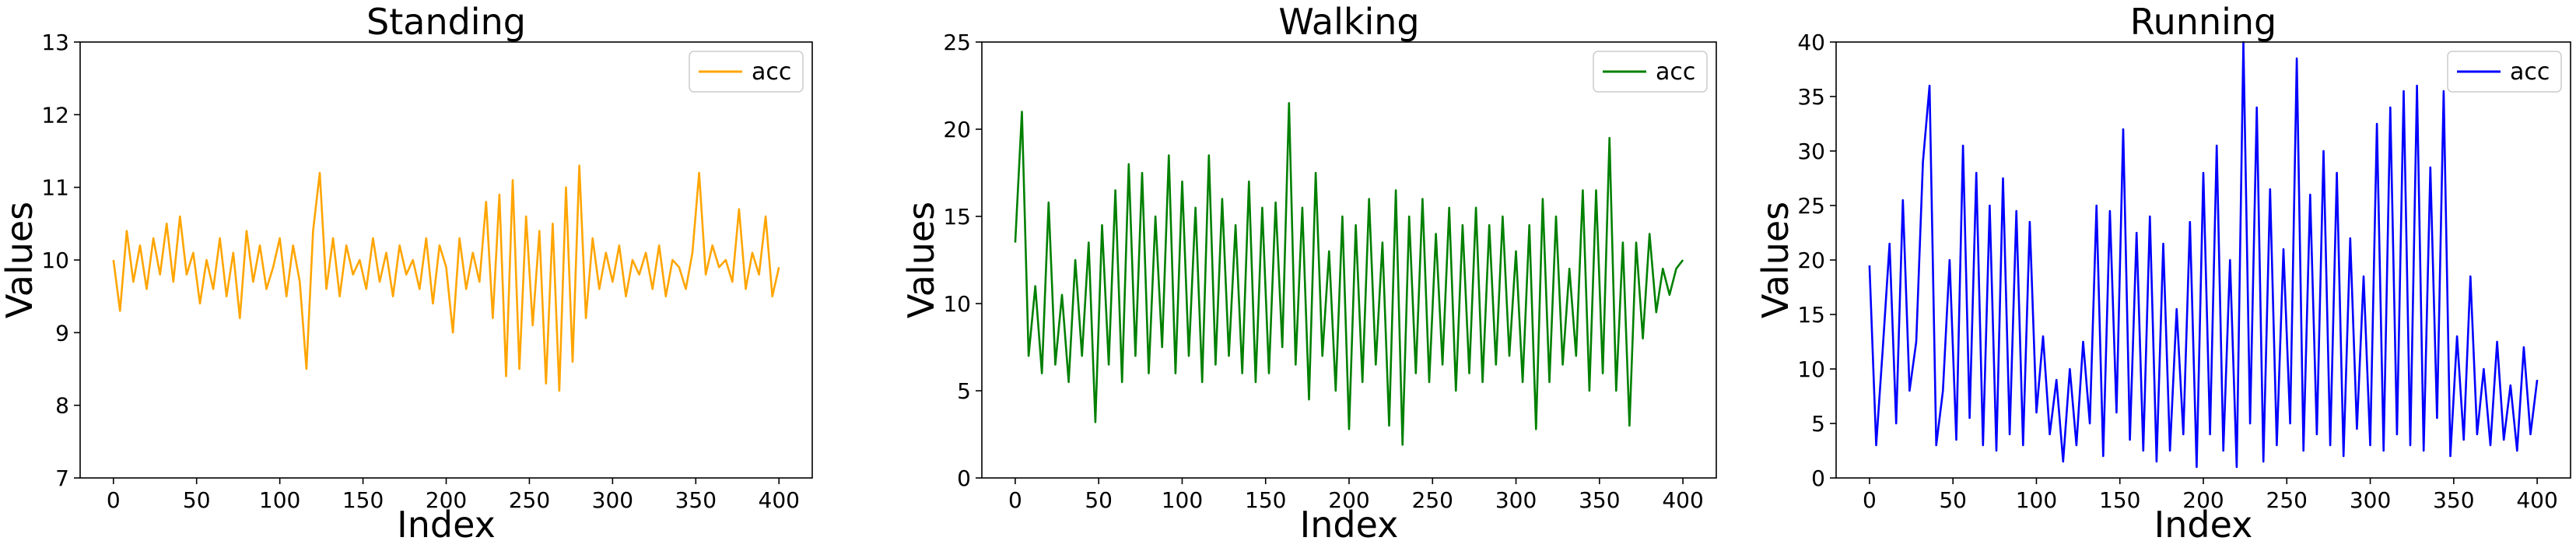  I want to click on walking-legend: acc, so click(1650, 72).